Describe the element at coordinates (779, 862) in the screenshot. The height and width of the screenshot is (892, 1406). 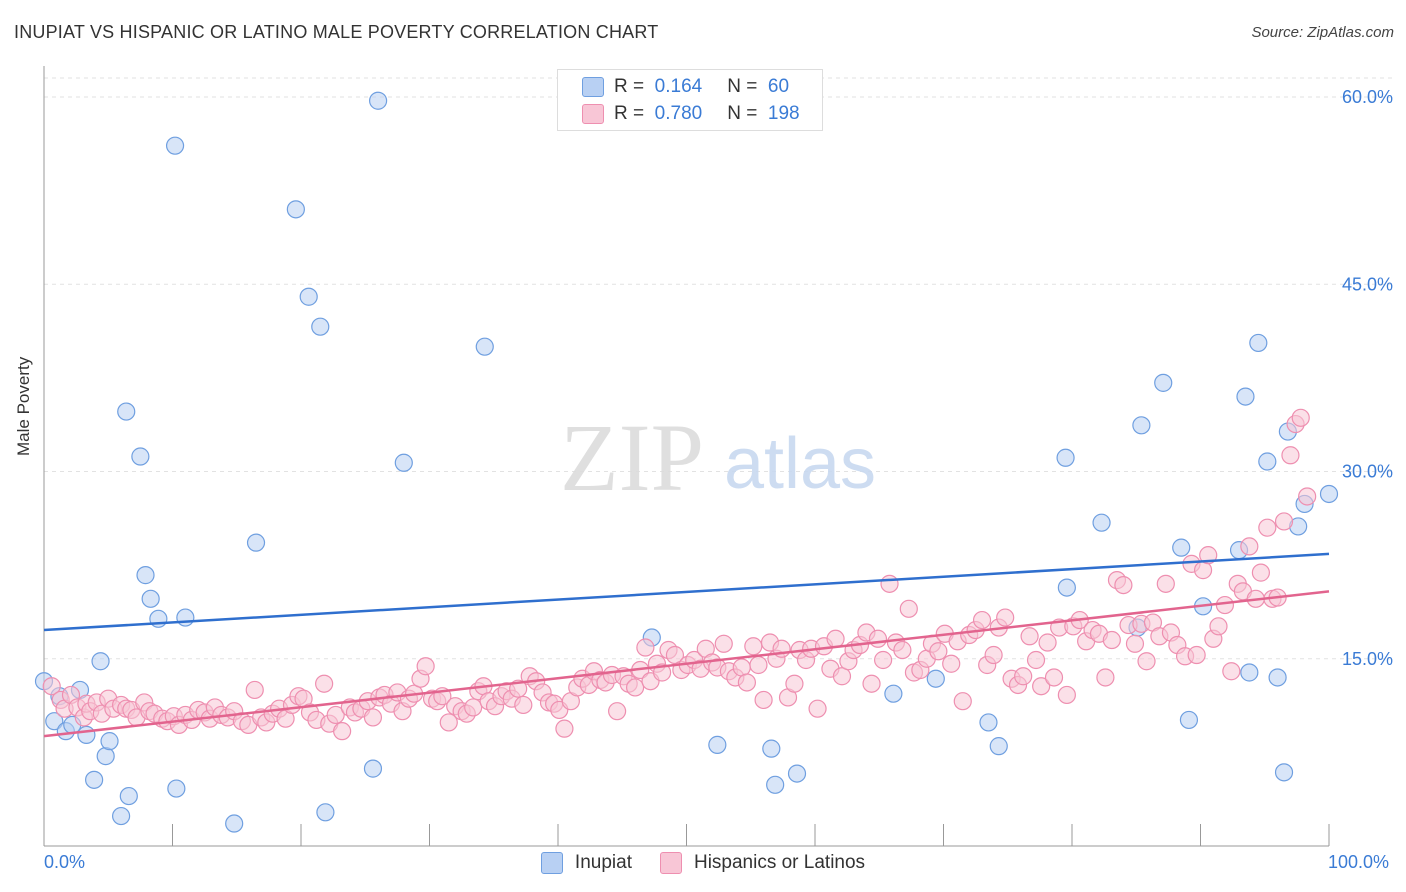
I see `legend-label-hispanic: Hispanics or Latinos` at that location.